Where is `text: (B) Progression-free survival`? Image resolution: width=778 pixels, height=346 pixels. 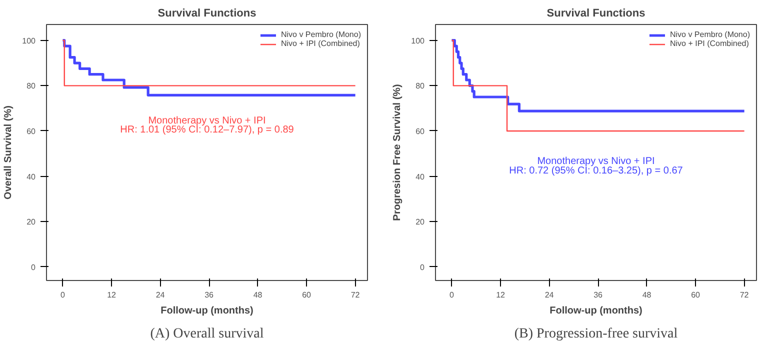
text: (B) Progression-free survival is located at coordinates (596, 334).